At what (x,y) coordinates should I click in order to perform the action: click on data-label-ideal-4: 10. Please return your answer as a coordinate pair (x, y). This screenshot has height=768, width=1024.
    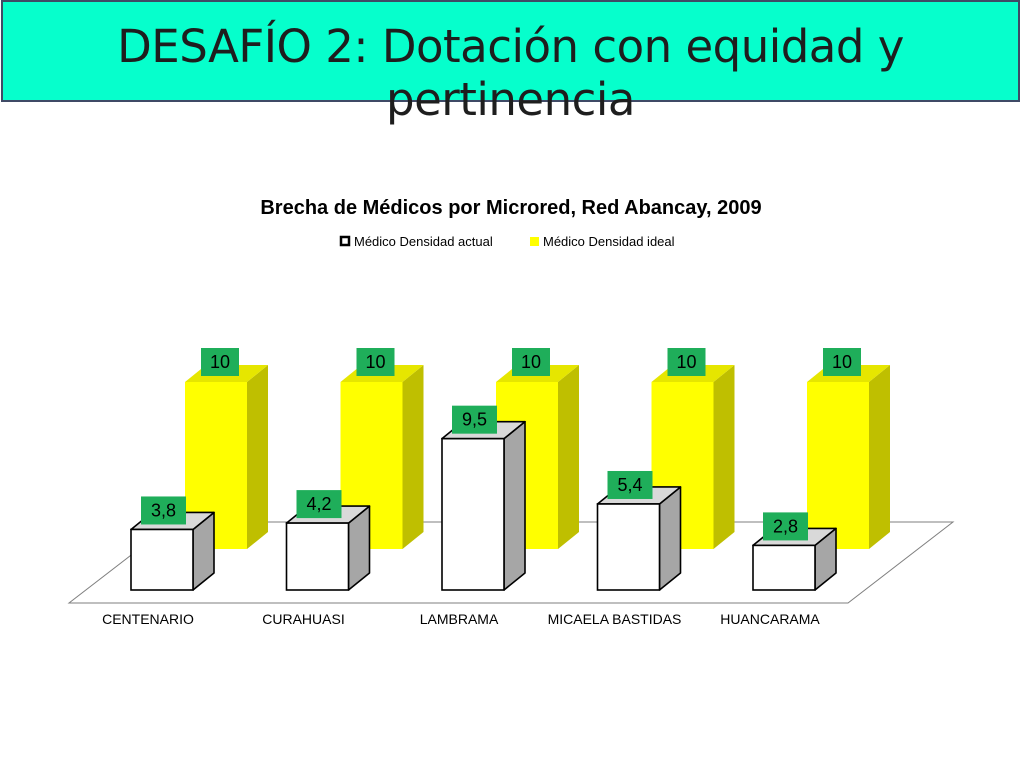
    Looking at the image, I should click on (686, 362).